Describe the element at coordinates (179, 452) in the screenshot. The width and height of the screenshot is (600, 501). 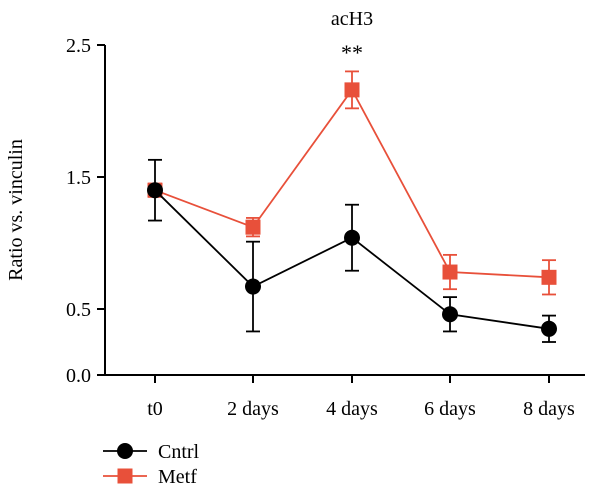
I see `legend-label: Cntrl` at that location.